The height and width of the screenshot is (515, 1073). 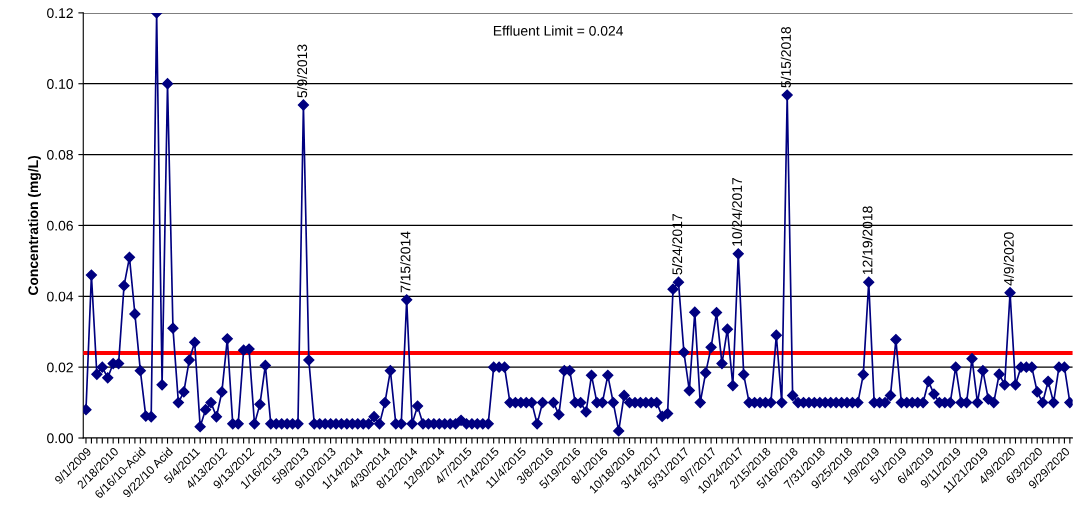 What do you see at coordinates (60, 296) in the screenshot?
I see `y-tick-label: 0.04` at bounding box center [60, 296].